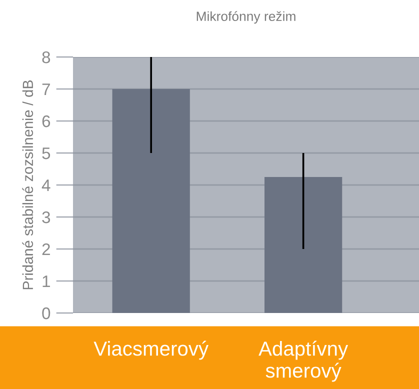 Image resolution: width=419 pixels, height=389 pixels. Describe the element at coordinates (46, 90) in the screenshot. I see `y-tick-label: 7` at that location.